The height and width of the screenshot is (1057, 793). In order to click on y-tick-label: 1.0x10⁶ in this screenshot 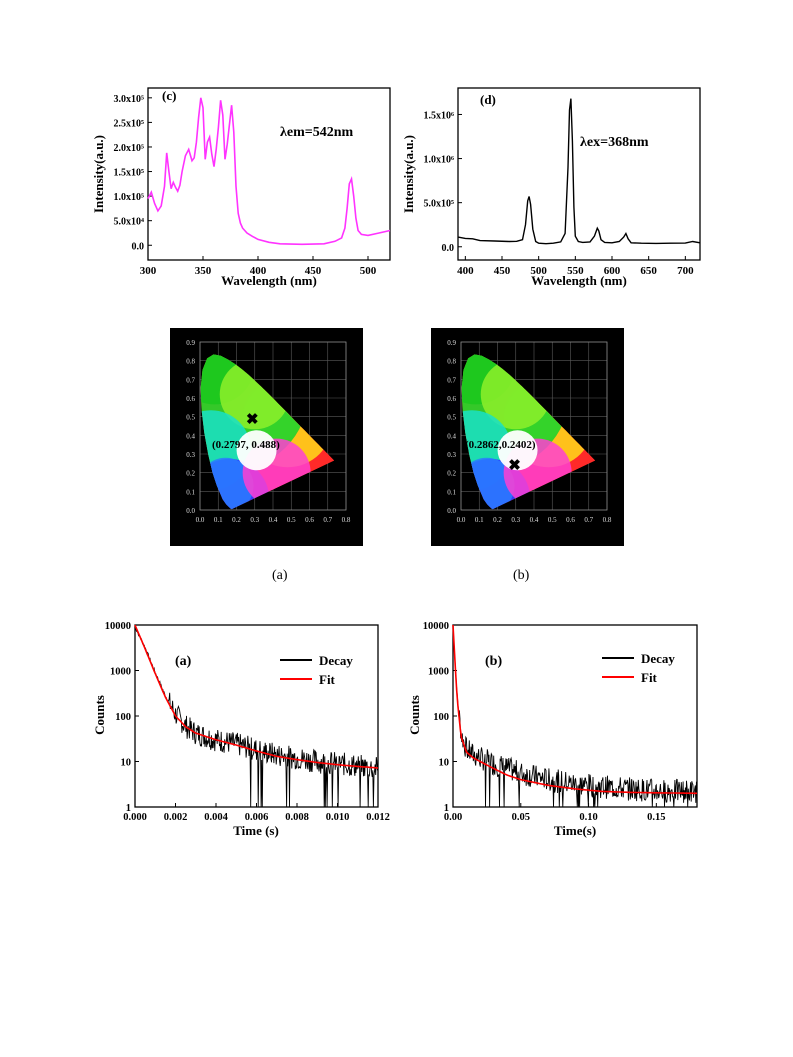, I will do `click(439, 160)`.